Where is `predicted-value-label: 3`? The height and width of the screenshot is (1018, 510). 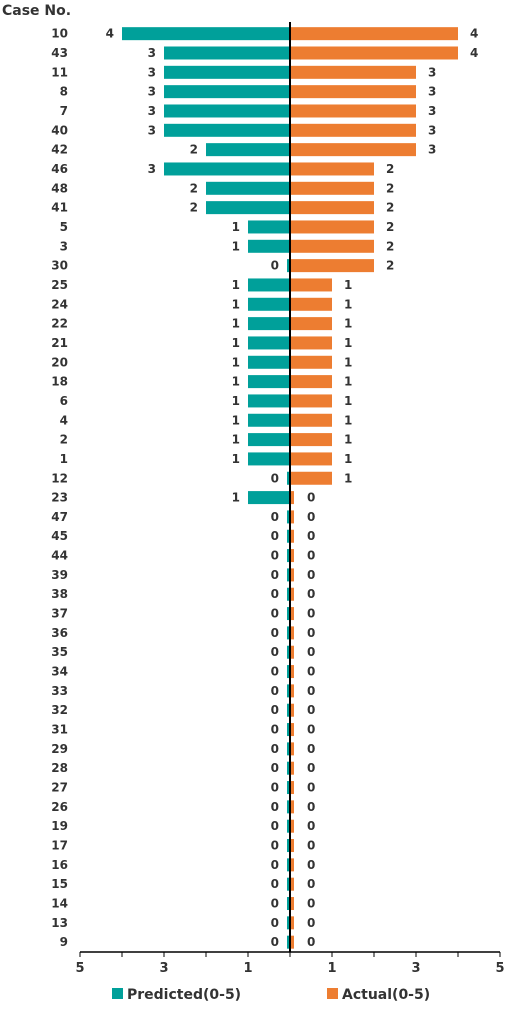
predicted-value-label: 3 is located at coordinates (152, 53).